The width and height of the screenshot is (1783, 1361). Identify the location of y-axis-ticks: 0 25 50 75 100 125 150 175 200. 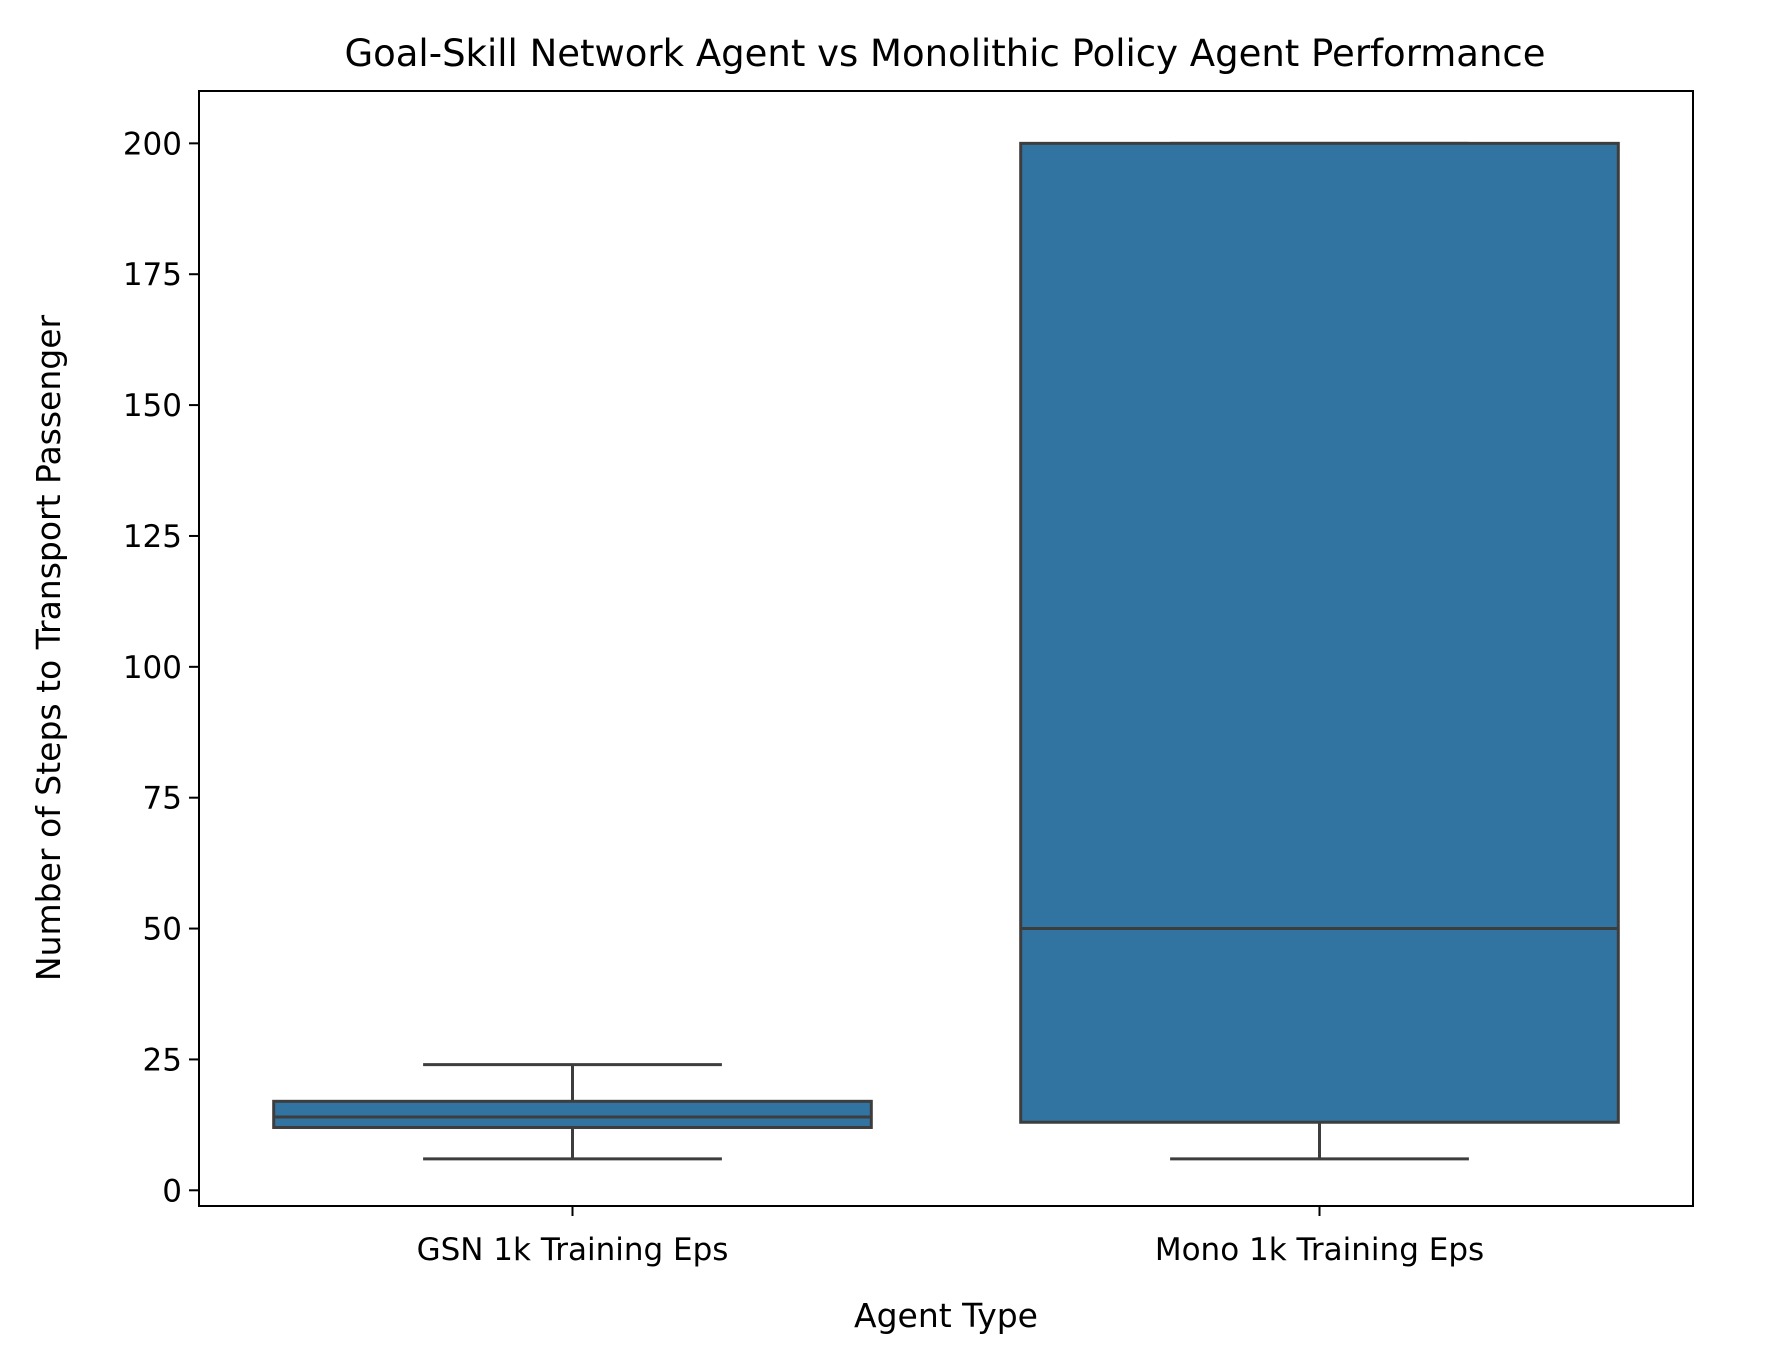
(161, 667).